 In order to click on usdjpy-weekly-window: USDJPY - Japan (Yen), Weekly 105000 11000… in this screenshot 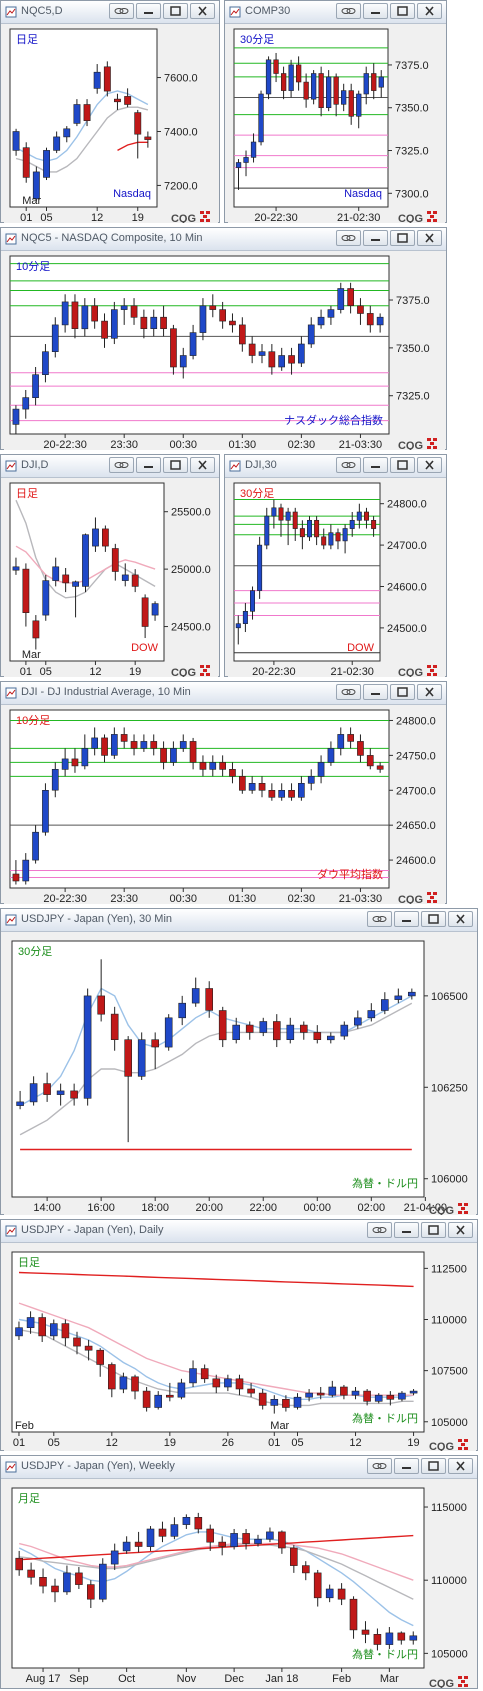, I will do `click(239, 1572)`.